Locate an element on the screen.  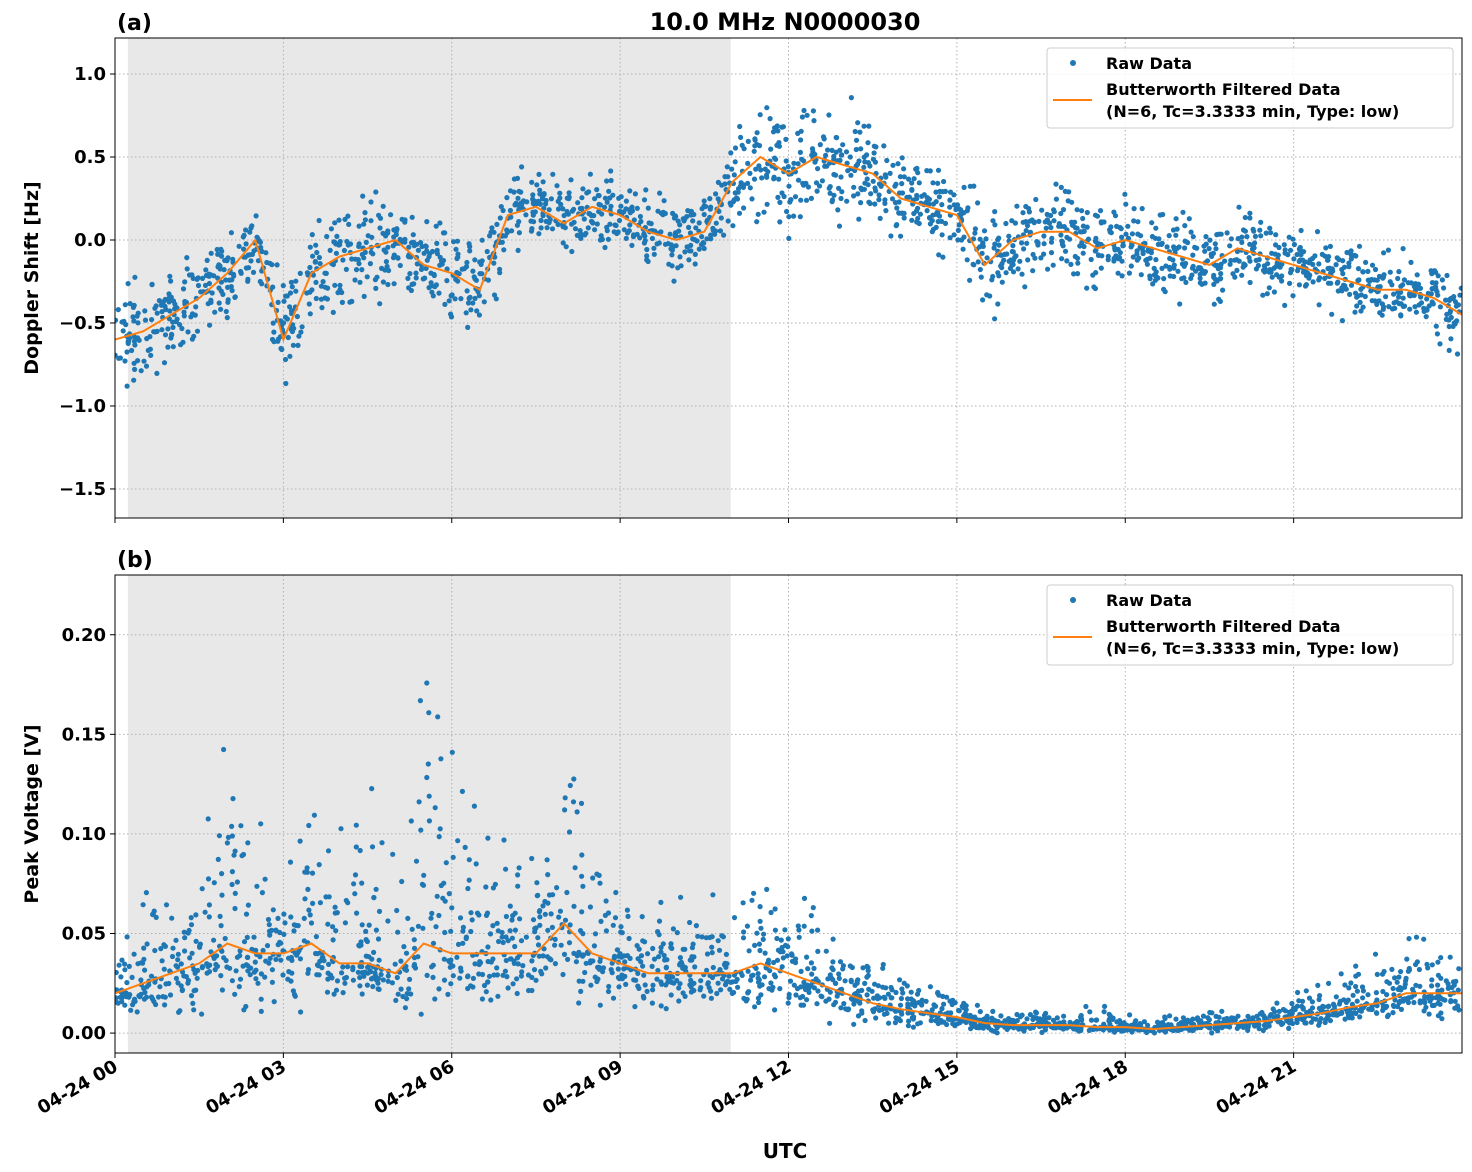
y-tick-label: 0.00 is located at coordinates (84, 1033).